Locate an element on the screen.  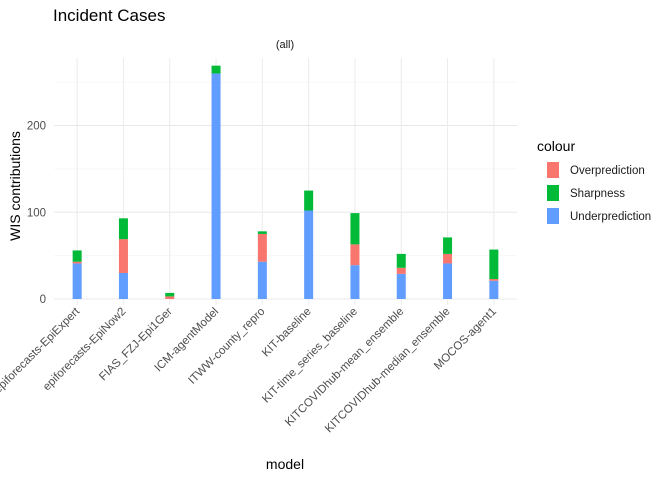
y-tick-label: 0 is located at coordinates (43, 300).